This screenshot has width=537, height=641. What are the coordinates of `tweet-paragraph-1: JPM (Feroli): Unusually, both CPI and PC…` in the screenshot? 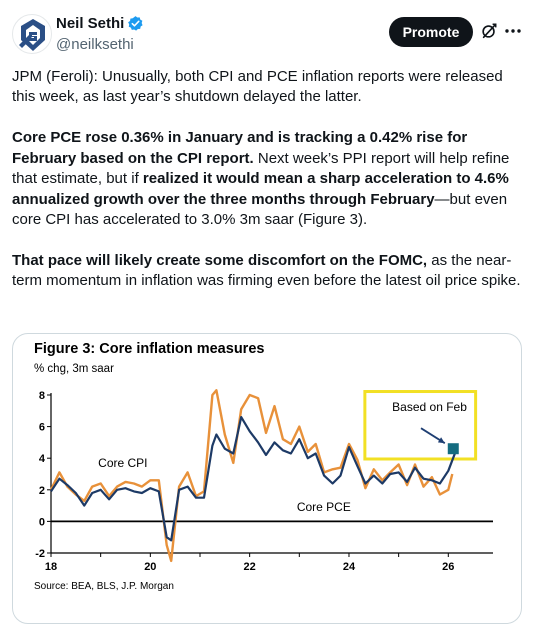 It's located at (268, 87).